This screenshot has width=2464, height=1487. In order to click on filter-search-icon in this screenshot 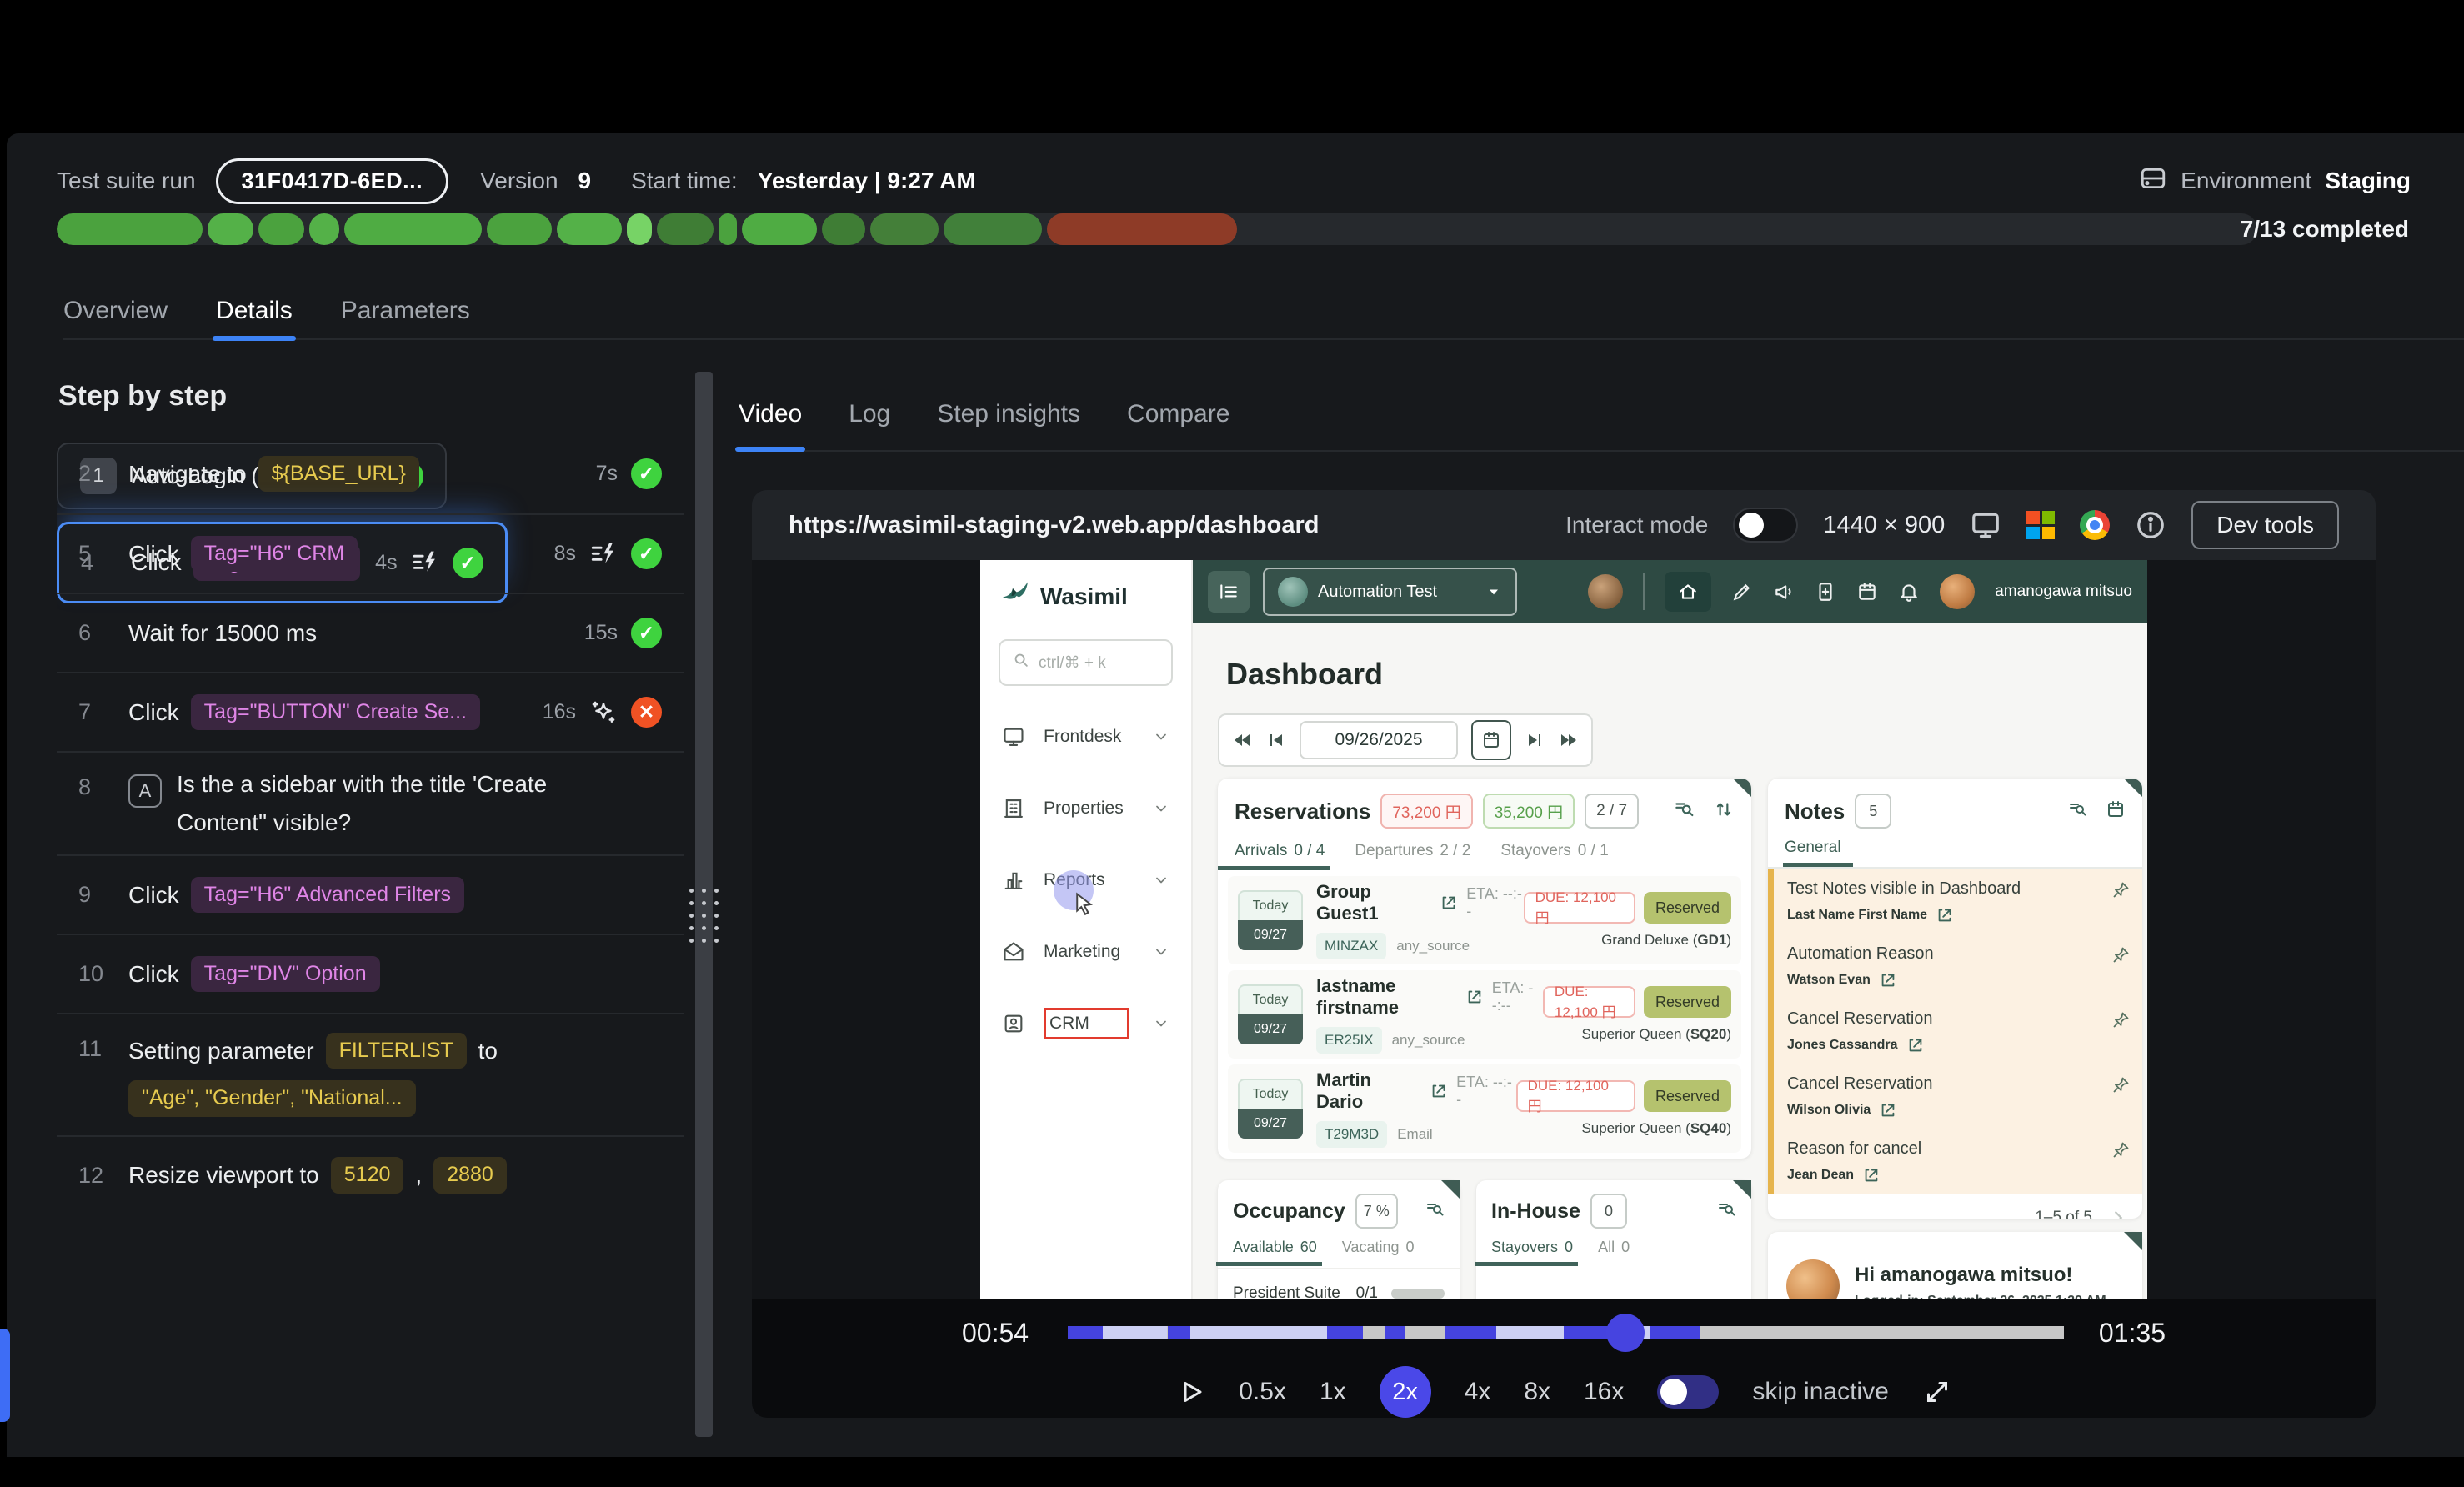, I will do `click(1684, 812)`.